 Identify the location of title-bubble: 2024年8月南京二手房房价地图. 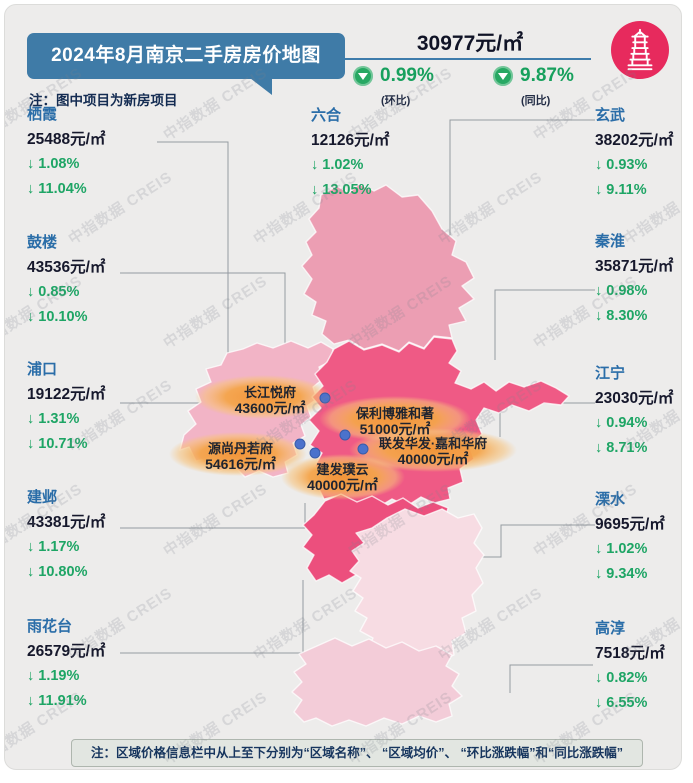
(186, 56).